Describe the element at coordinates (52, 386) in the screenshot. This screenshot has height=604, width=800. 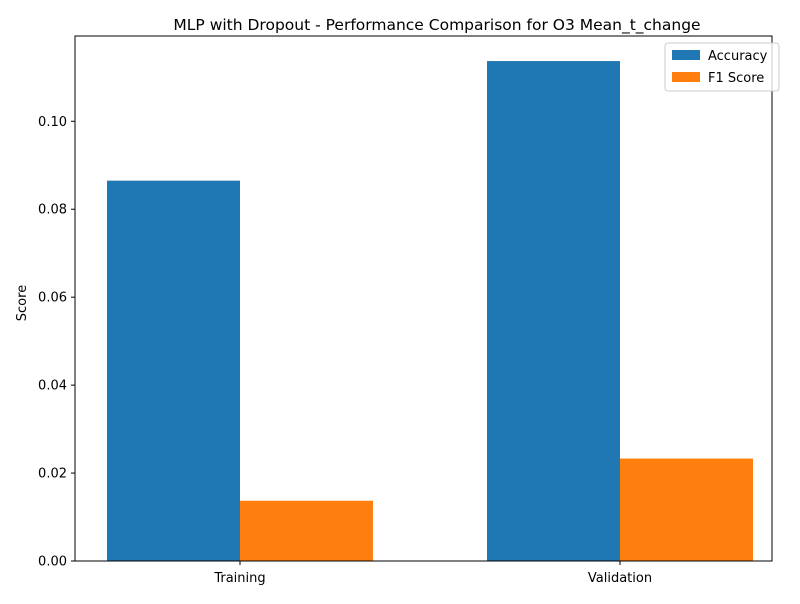
I see `y-tick-label: 0.04` at that location.